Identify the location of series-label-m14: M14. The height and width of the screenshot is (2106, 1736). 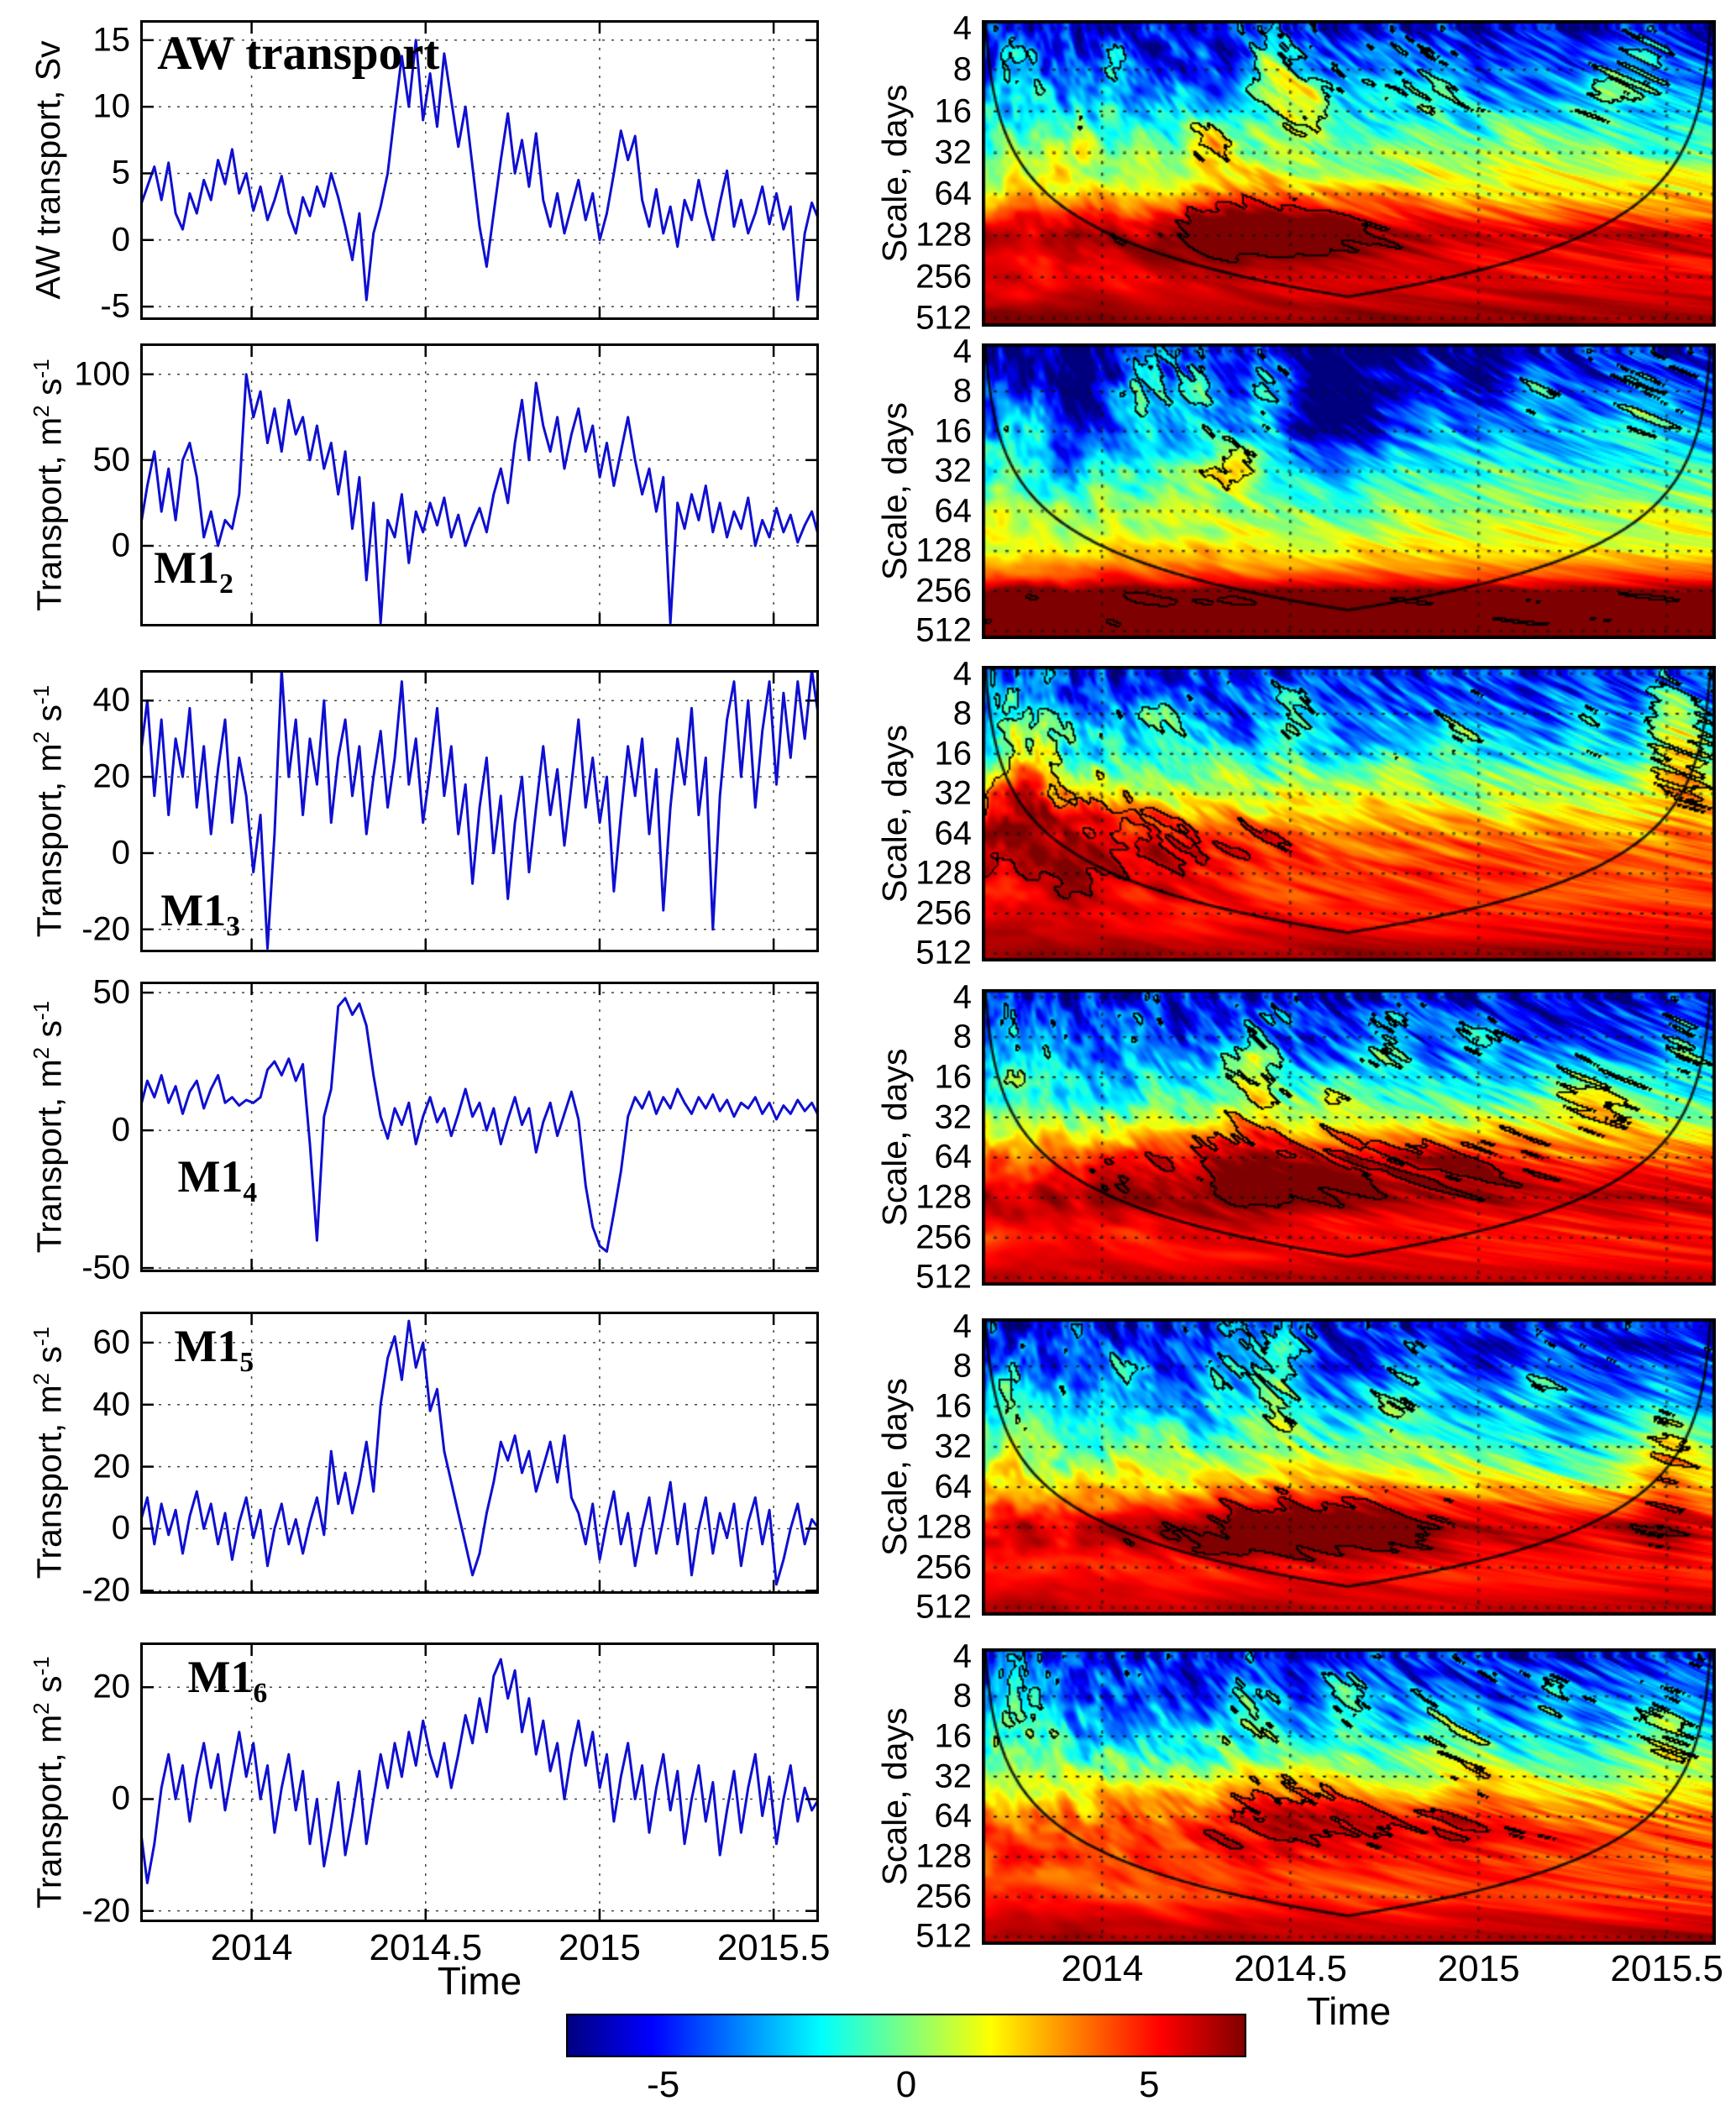
(217, 1179).